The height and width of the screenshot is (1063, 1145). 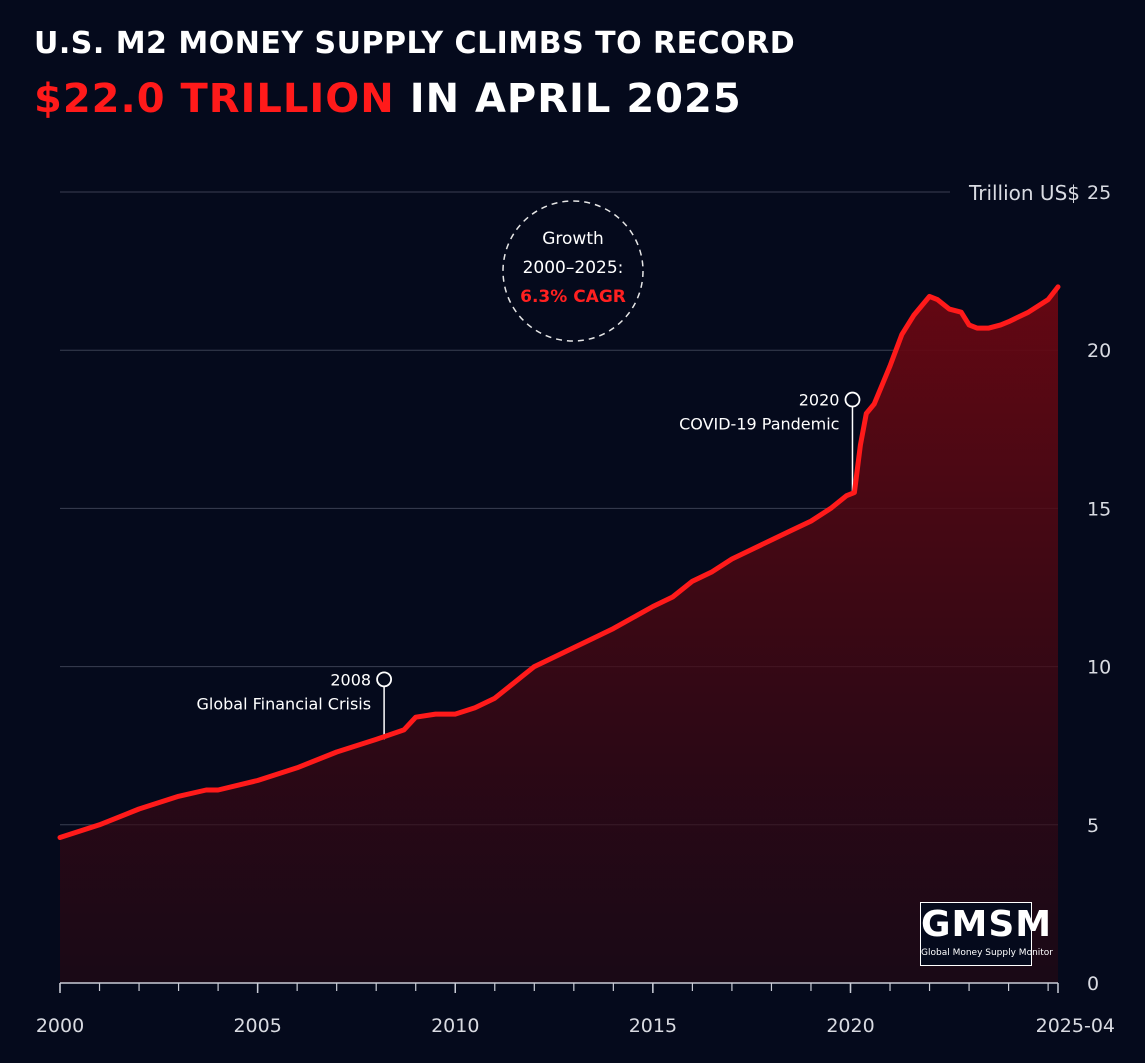 What do you see at coordinates (819, 400) in the screenshot?
I see `covid-annotation-year: 2020` at bounding box center [819, 400].